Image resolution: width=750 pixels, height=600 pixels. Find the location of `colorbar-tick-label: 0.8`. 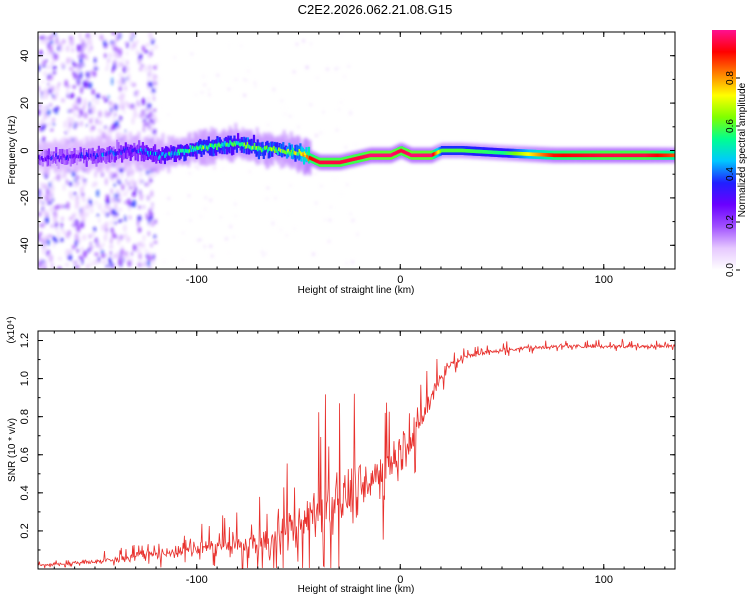

colorbar-tick-label: 0.8 is located at coordinates (730, 78).